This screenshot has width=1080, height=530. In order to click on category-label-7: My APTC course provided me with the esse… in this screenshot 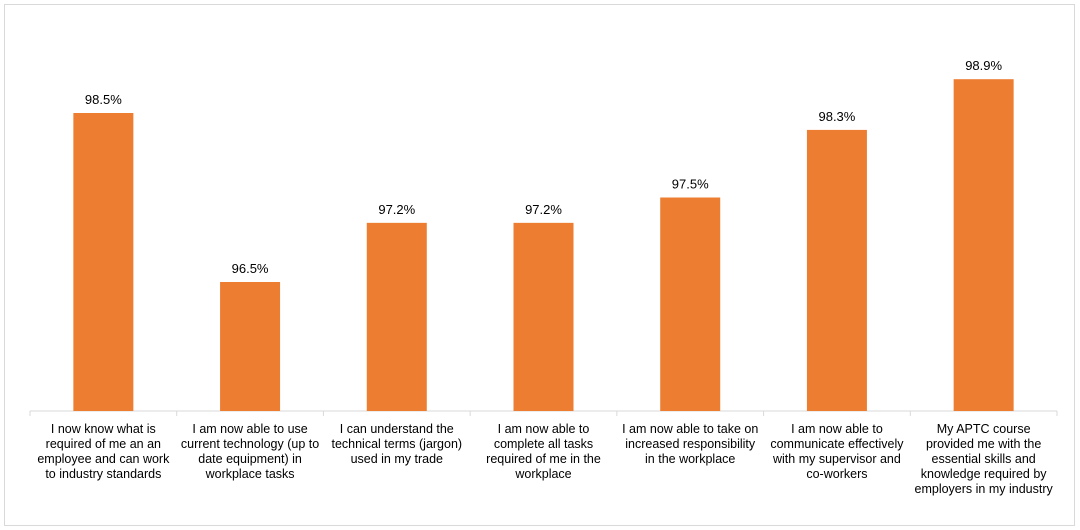, I will do `click(983, 459)`.